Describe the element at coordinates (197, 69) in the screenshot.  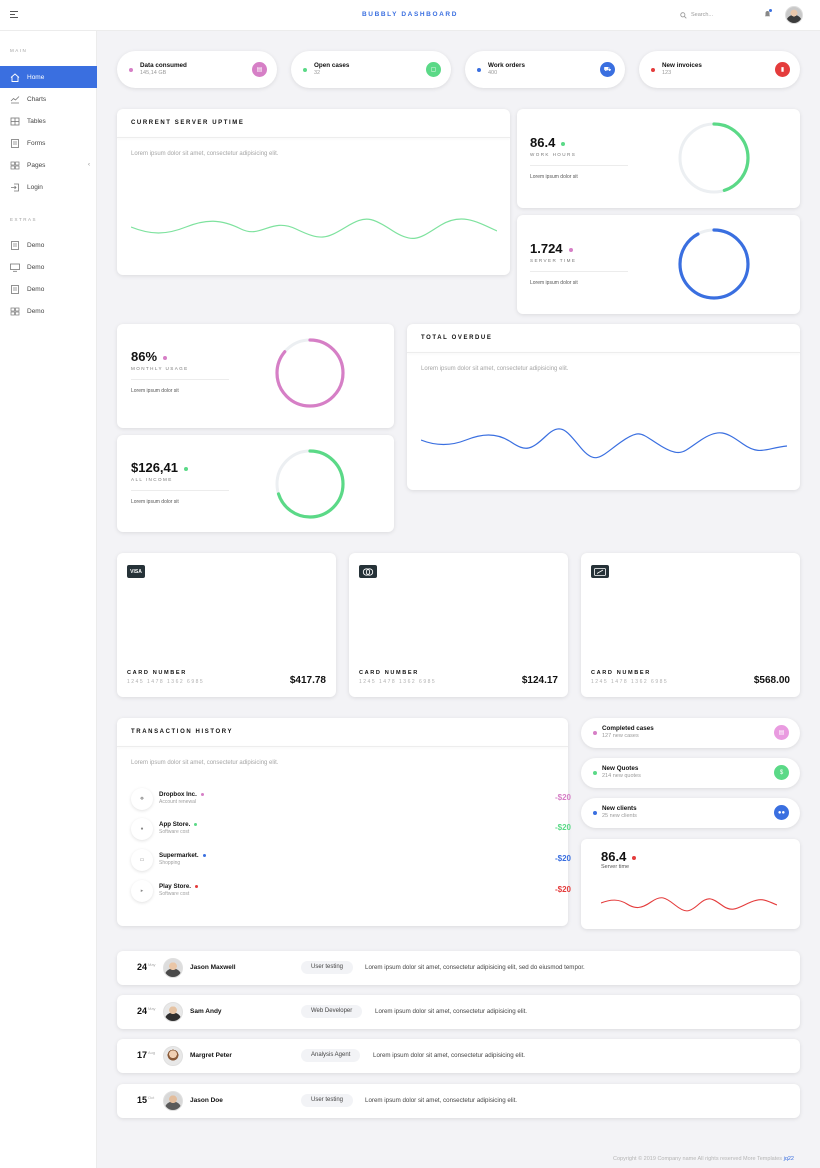
I see `stat-card-data-consumed: Data consumed 145,14 GB ▤` at that location.